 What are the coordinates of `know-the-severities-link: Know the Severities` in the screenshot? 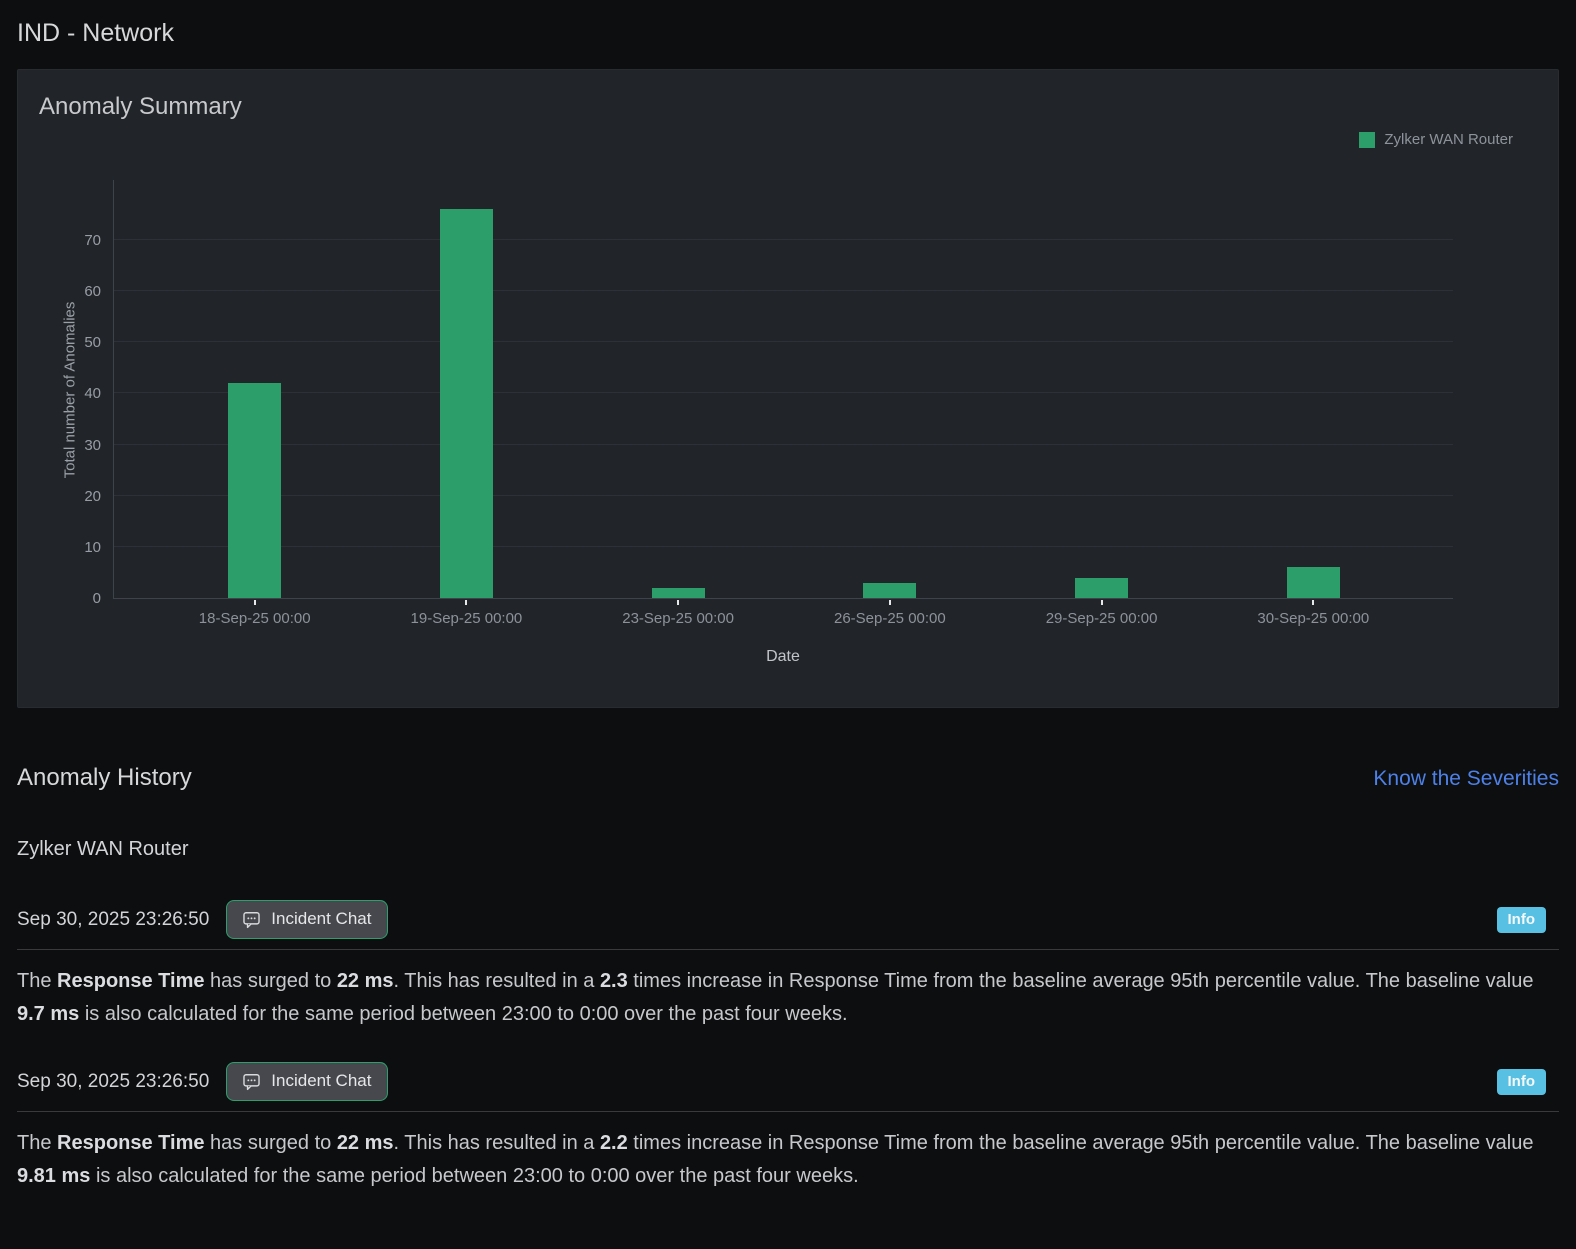 It's located at (1466, 778).